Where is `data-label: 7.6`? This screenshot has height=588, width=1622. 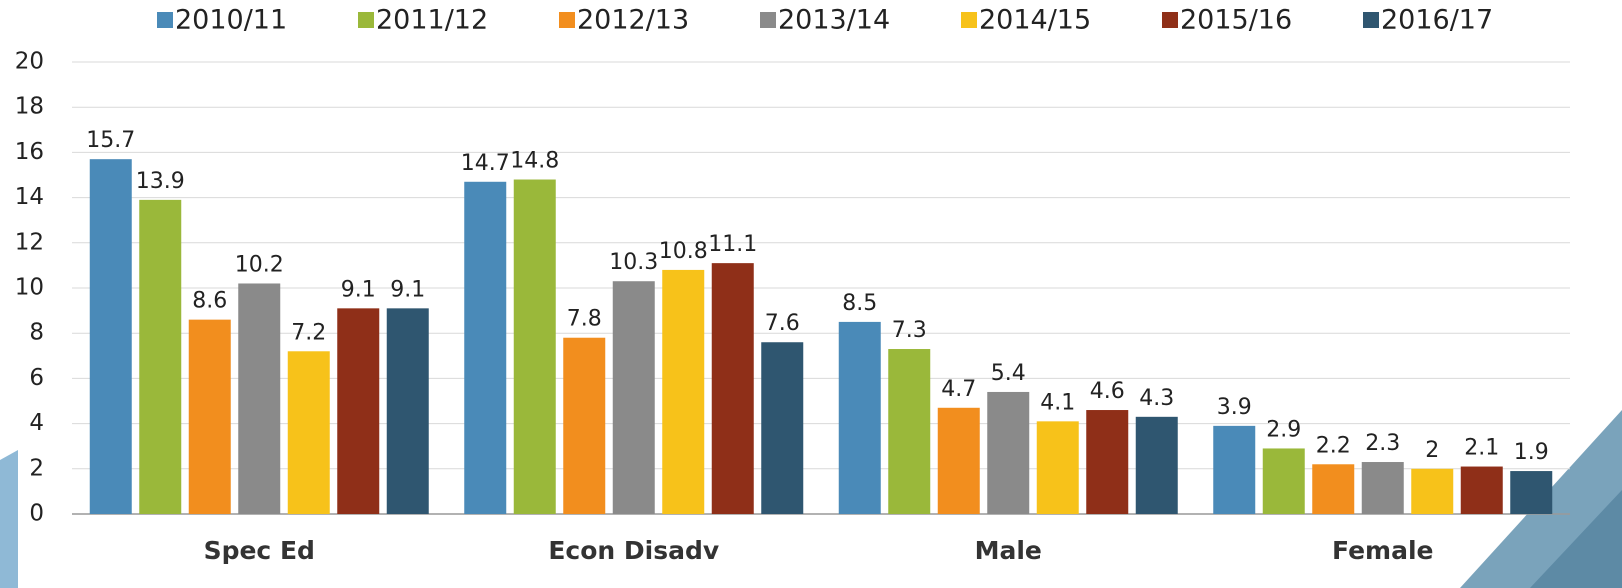 data-label: 7.6 is located at coordinates (782, 323).